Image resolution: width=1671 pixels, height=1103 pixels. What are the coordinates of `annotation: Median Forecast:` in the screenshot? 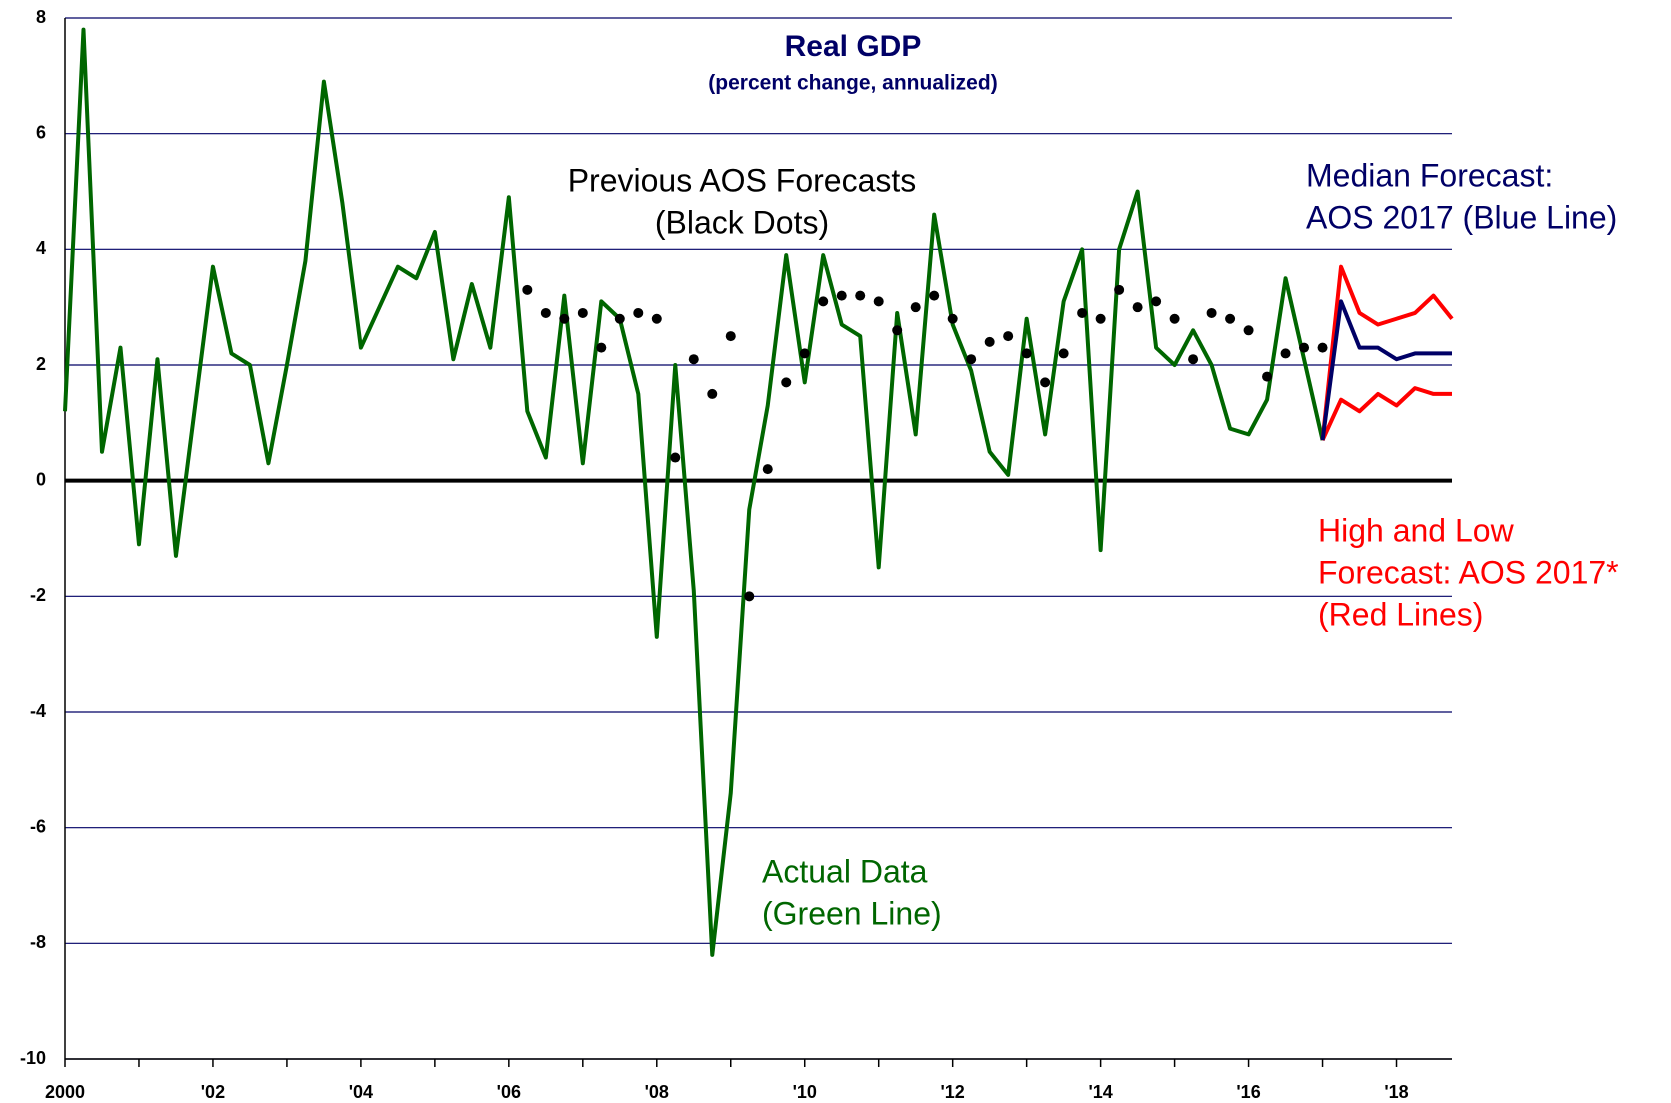 It's located at (1429, 175).